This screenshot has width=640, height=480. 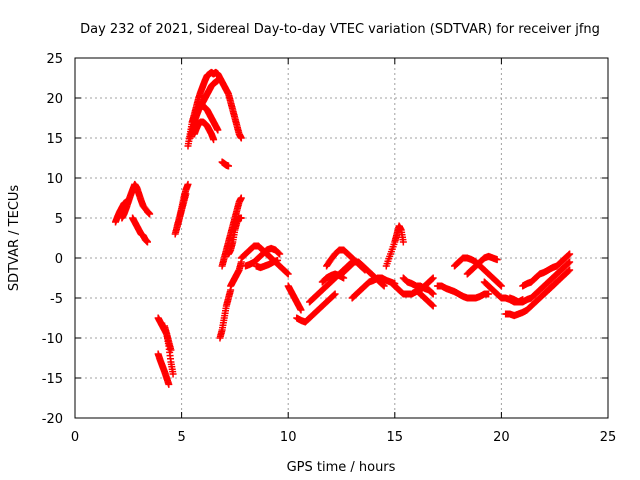 What do you see at coordinates (59, 219) in the screenshot?
I see `y-tick-label: 5` at bounding box center [59, 219].